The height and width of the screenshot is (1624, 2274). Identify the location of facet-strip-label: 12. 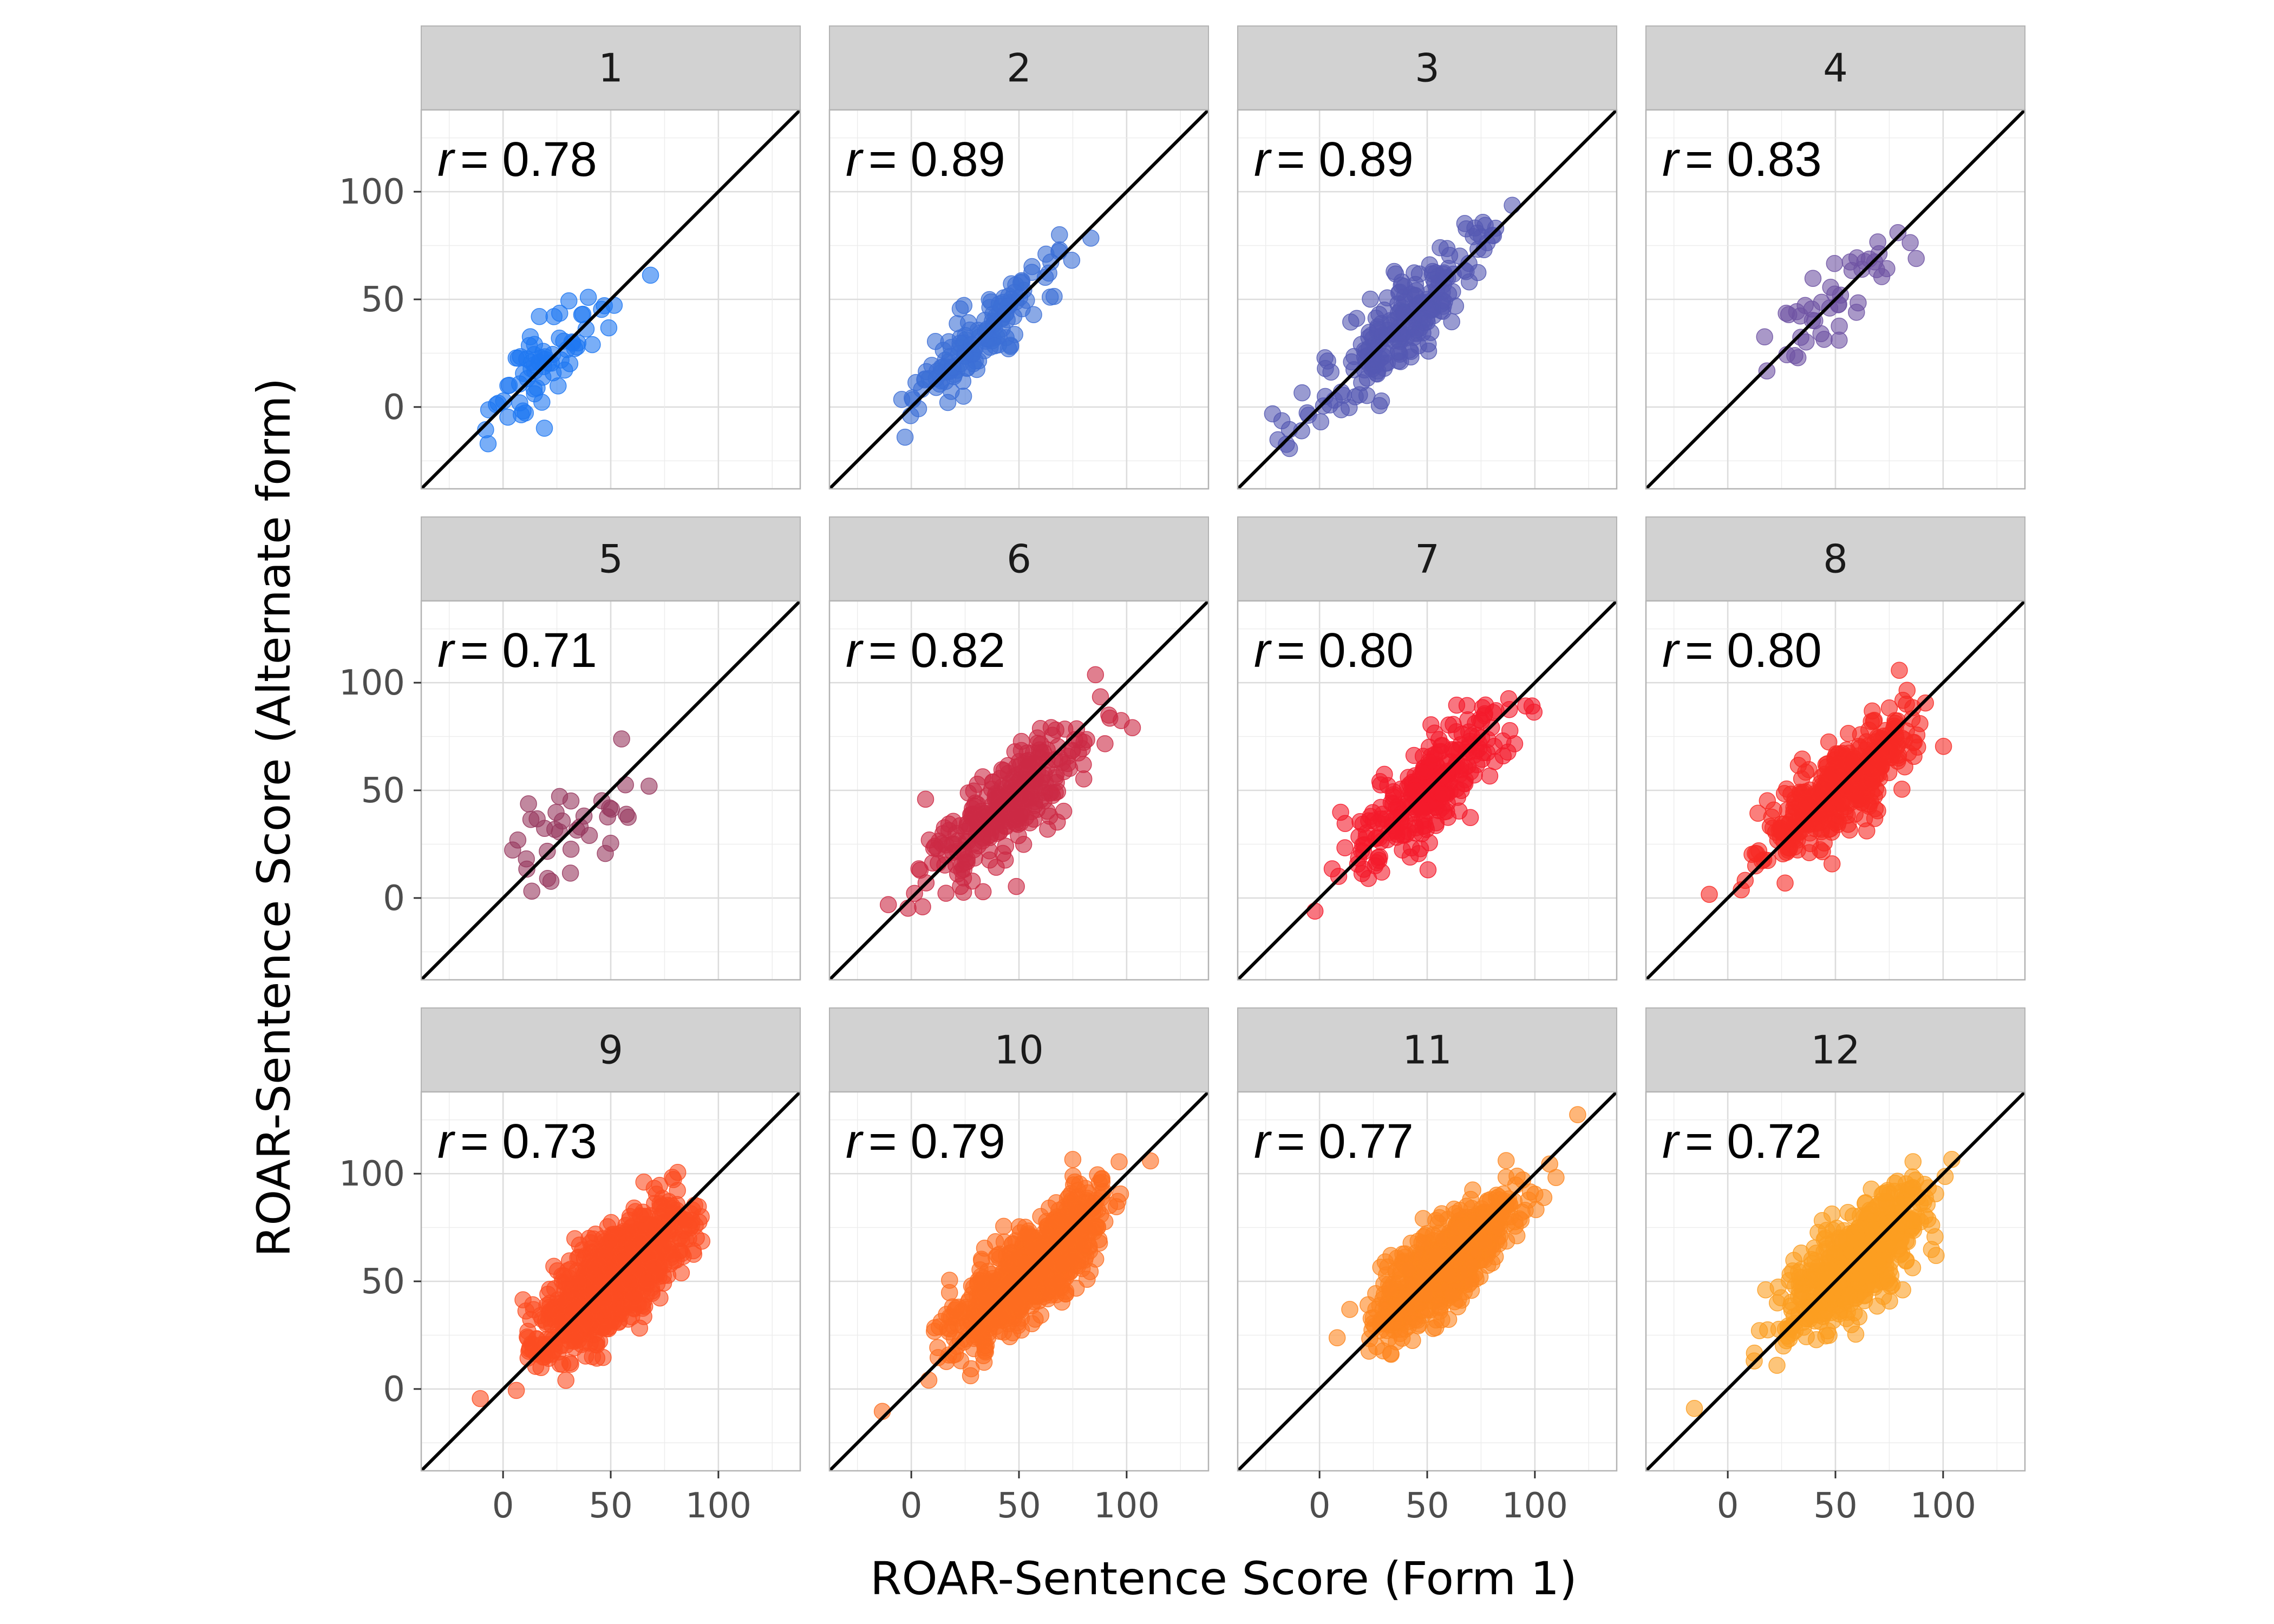
(1836, 1050).